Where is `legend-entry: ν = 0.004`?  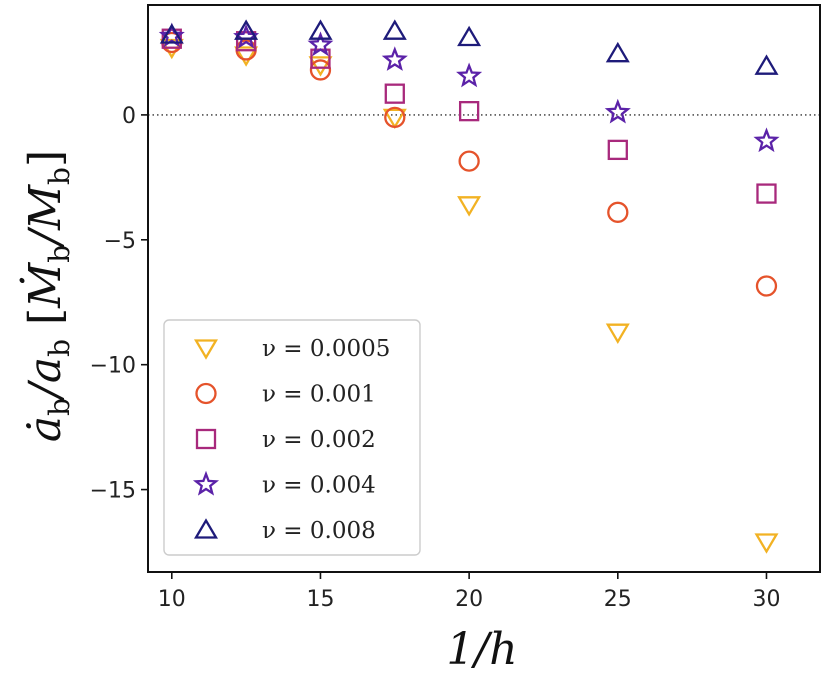 legend-entry: ν = 0.004 is located at coordinates (284, 484).